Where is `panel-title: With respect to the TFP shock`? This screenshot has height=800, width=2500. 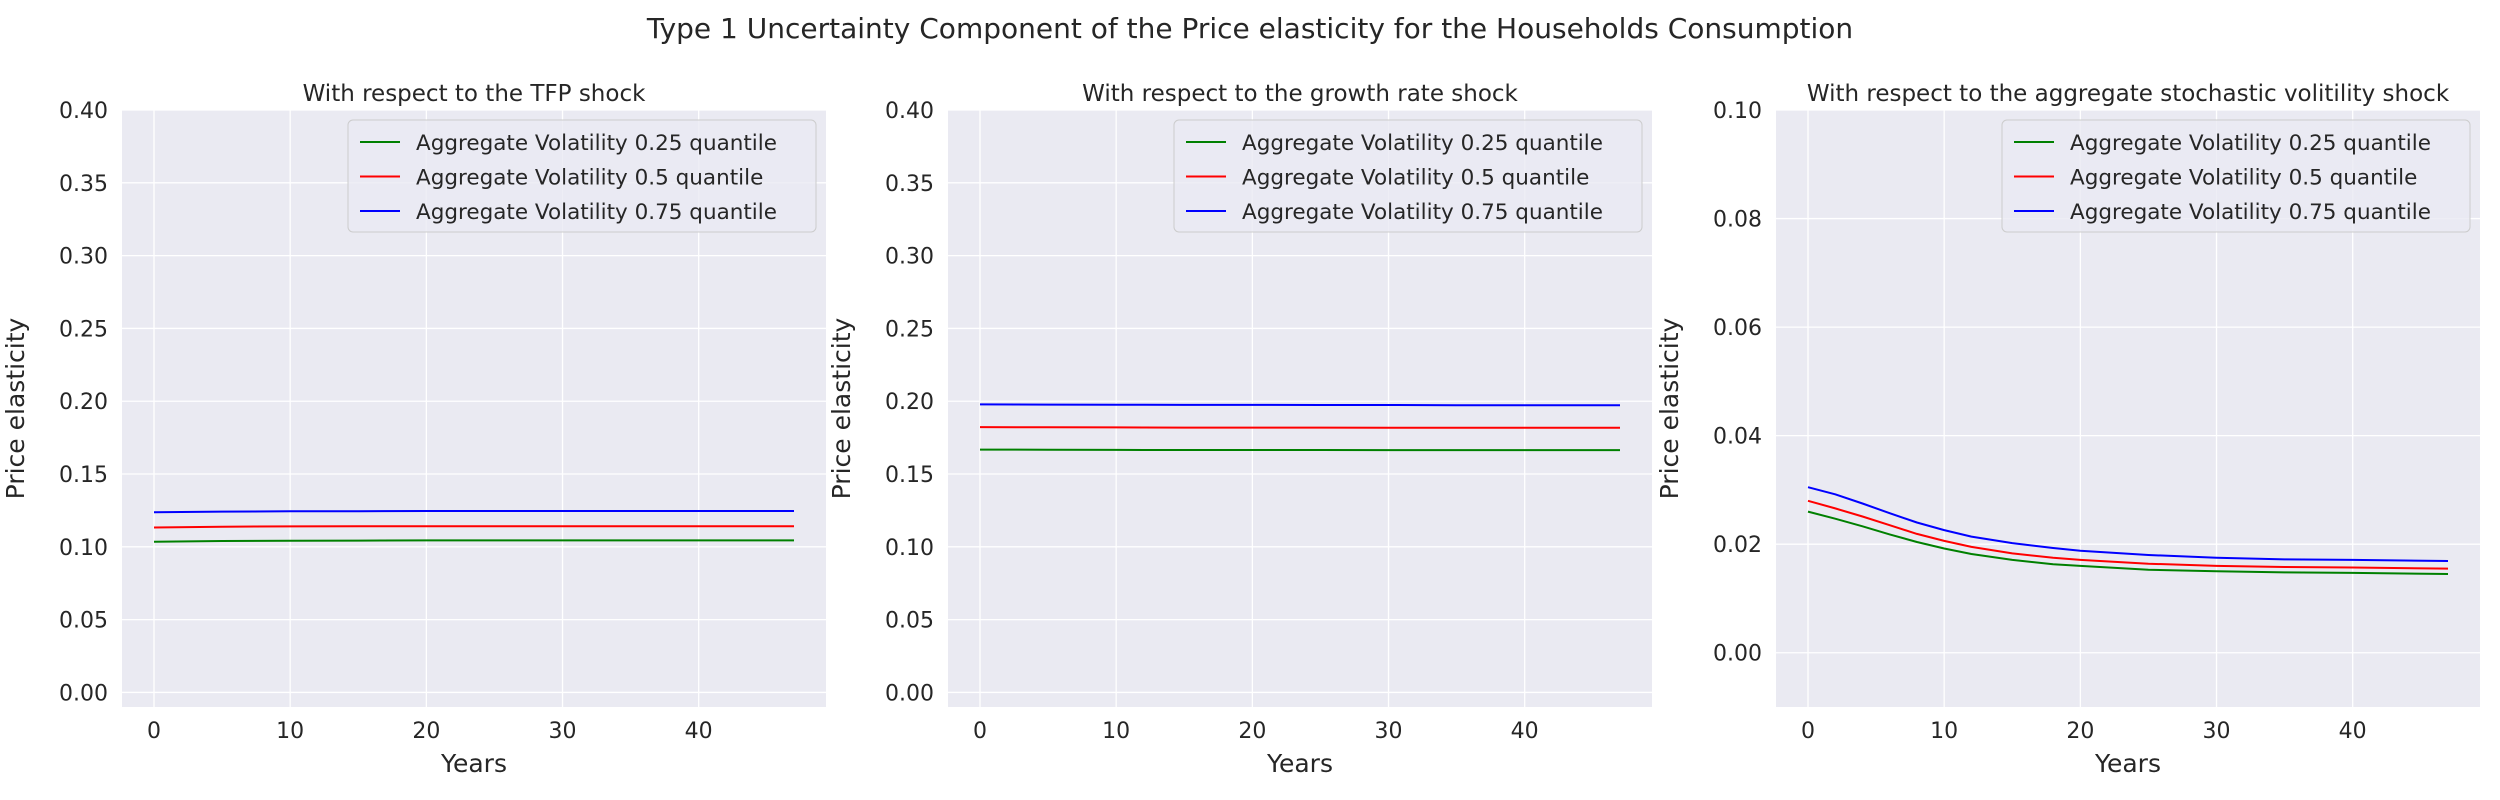 panel-title: With respect to the TFP shock is located at coordinates (475, 94).